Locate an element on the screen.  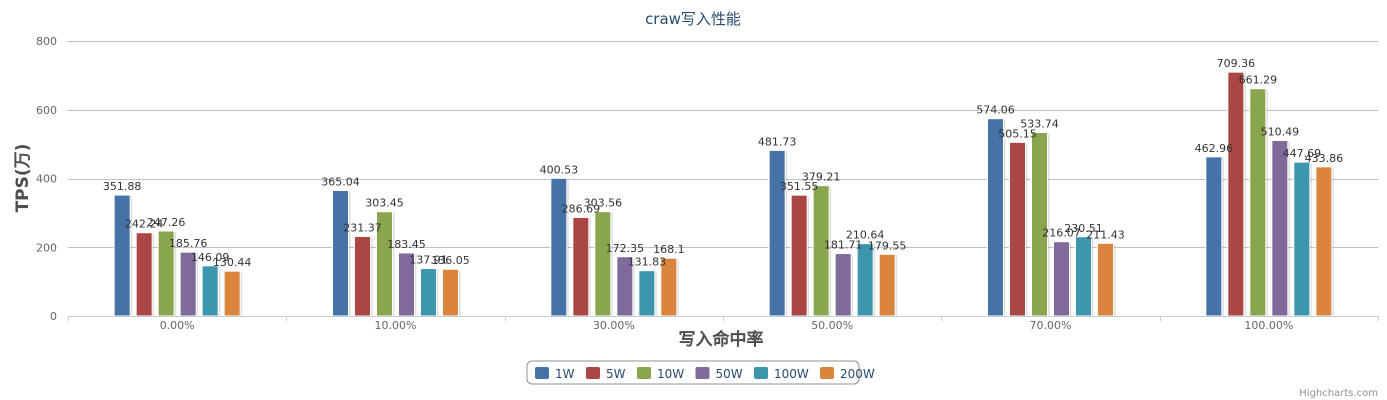
data-label: 168.1 is located at coordinates (669, 249).